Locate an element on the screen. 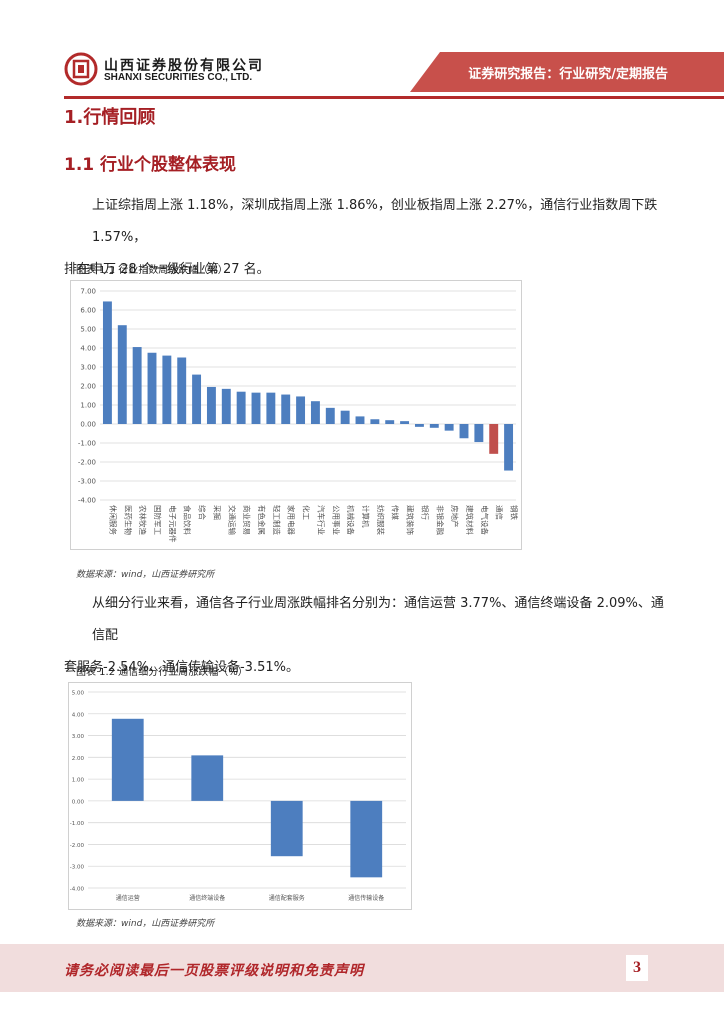 The width and height of the screenshot is (724, 1024). category-label: 银行 is located at coordinates (425, 512).